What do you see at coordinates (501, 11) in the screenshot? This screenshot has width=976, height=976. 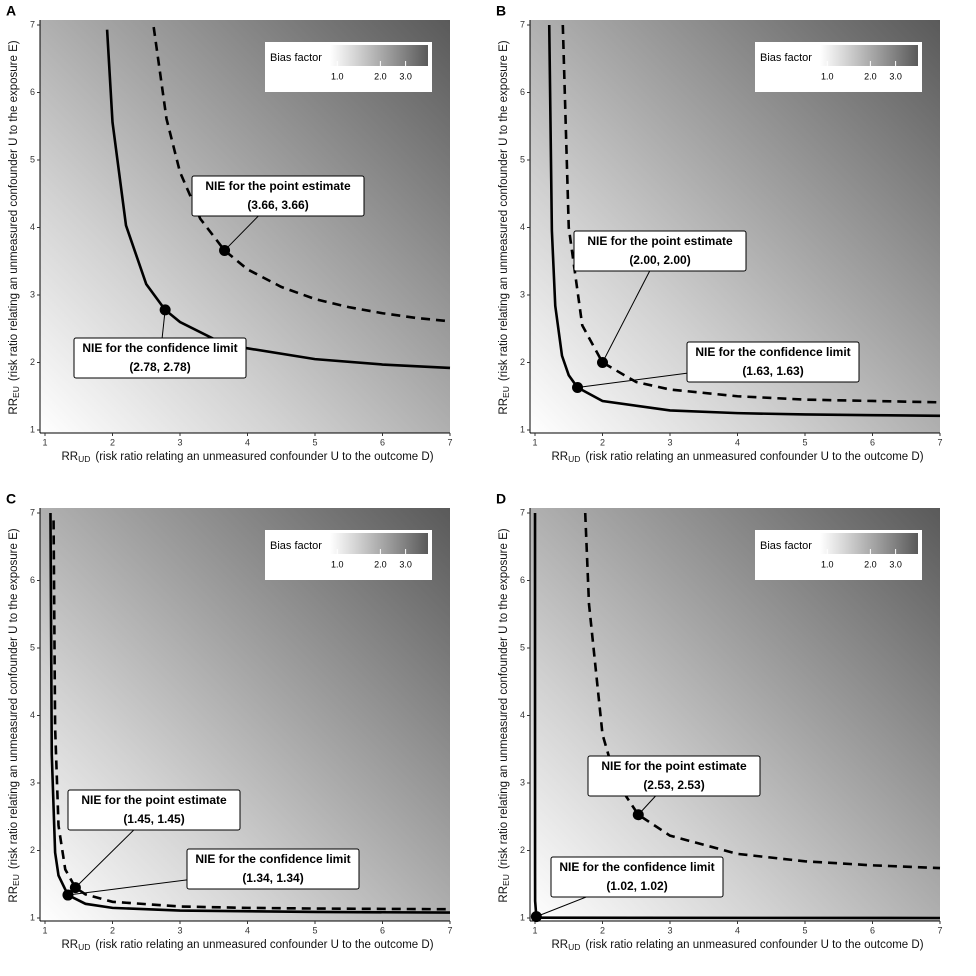 I see `panel-label: B` at bounding box center [501, 11].